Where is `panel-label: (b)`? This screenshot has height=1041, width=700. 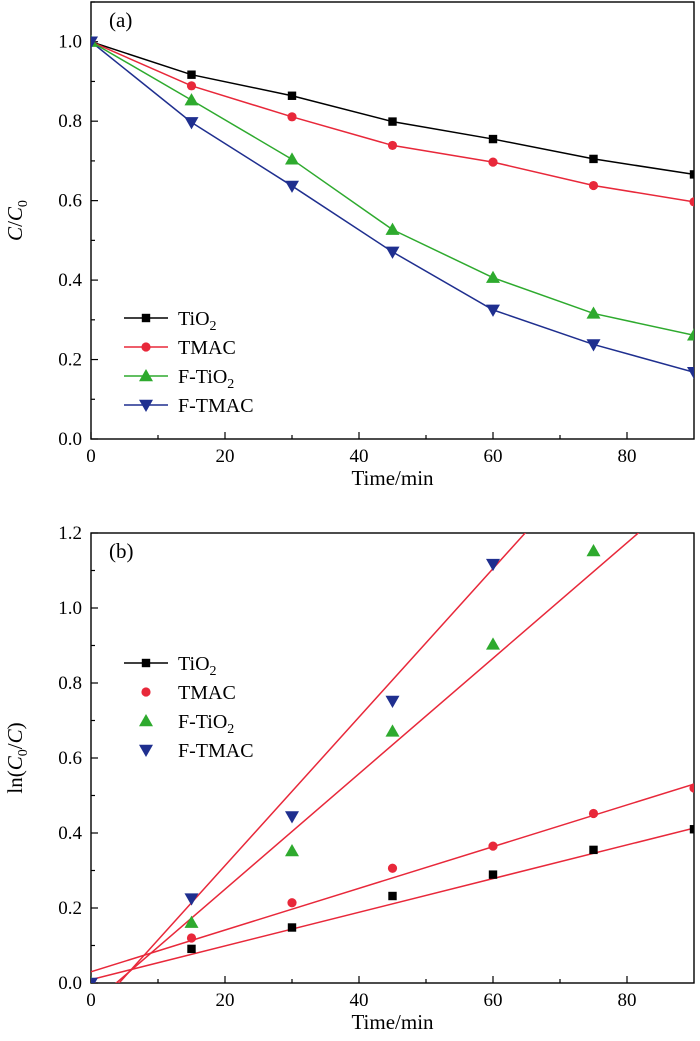 panel-label: (b) is located at coordinates (121, 551).